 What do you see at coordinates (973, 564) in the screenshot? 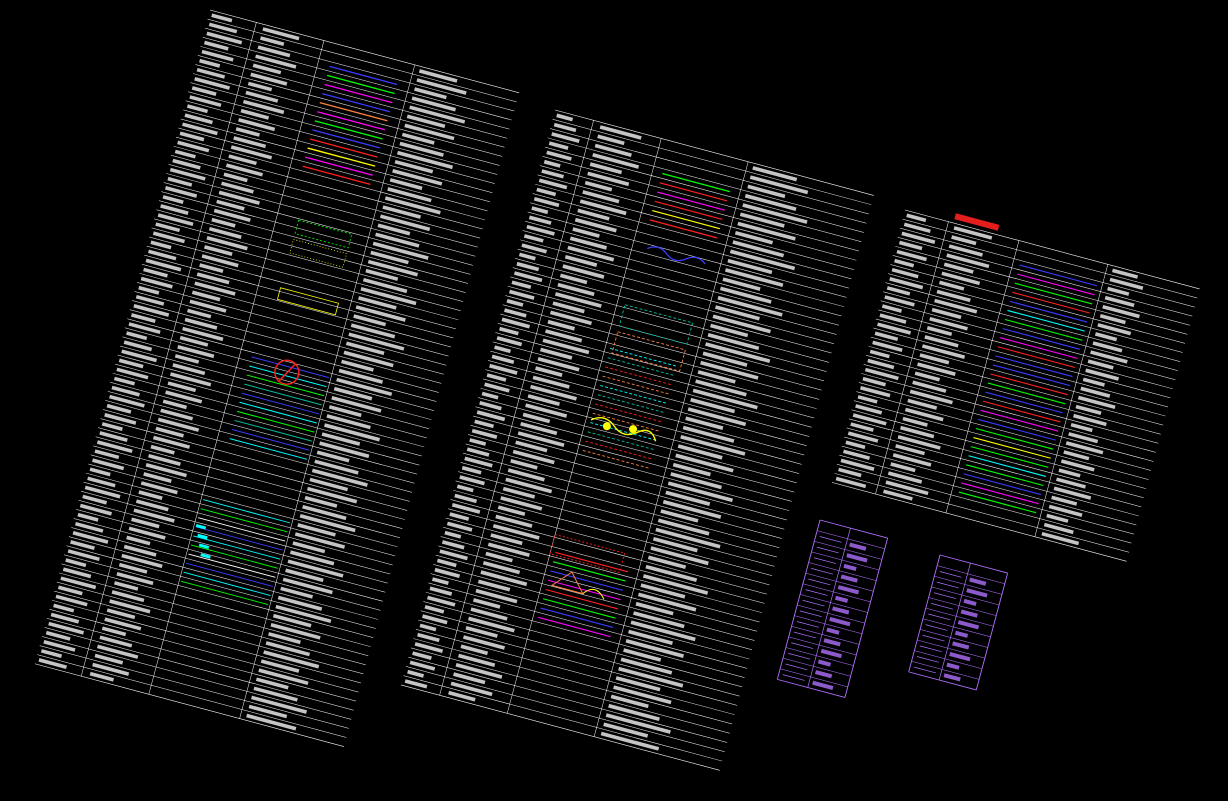
I see `purple-top-border` at bounding box center [973, 564].